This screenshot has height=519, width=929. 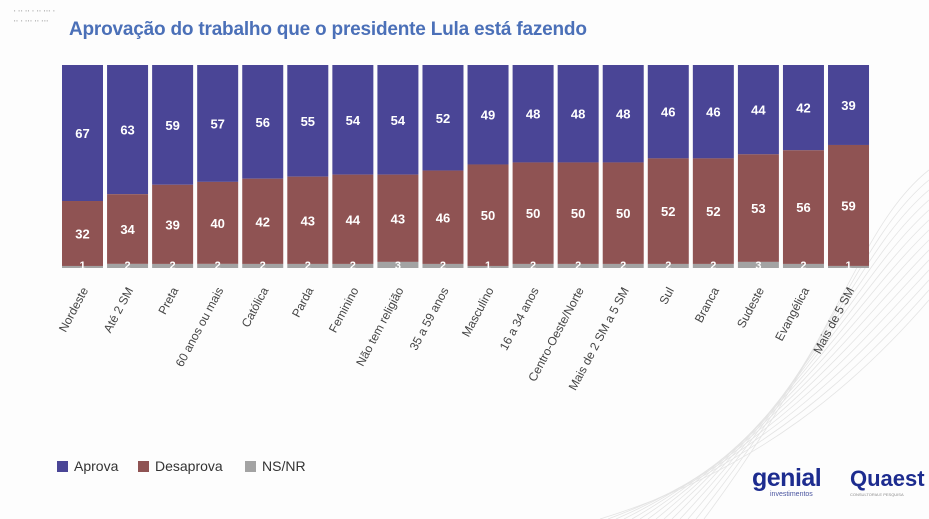 I want to click on x-tick-label: Sudeste, so click(x=750, y=308).